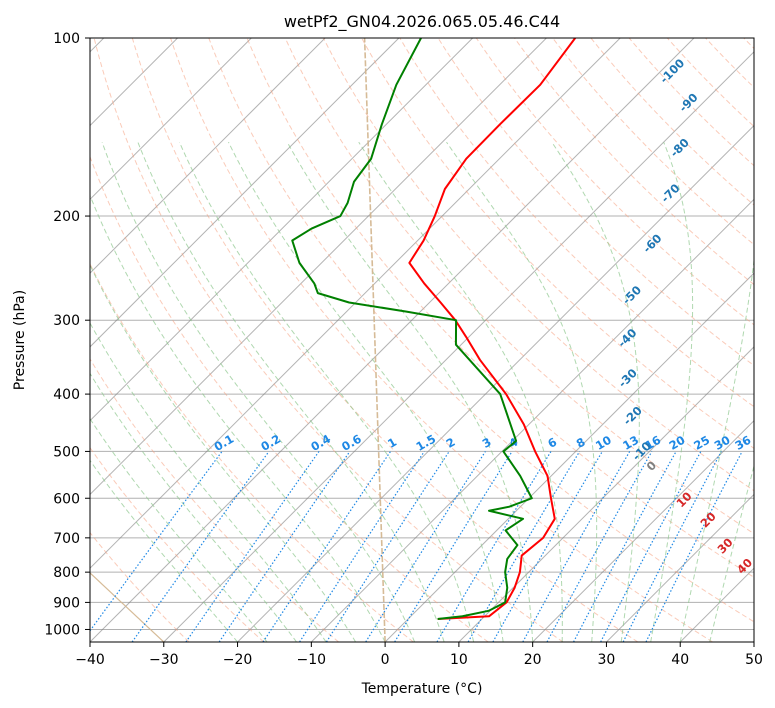 The height and width of the screenshot is (708, 775). I want to click on mixing-ratio-label: 10, so click(603, 443).